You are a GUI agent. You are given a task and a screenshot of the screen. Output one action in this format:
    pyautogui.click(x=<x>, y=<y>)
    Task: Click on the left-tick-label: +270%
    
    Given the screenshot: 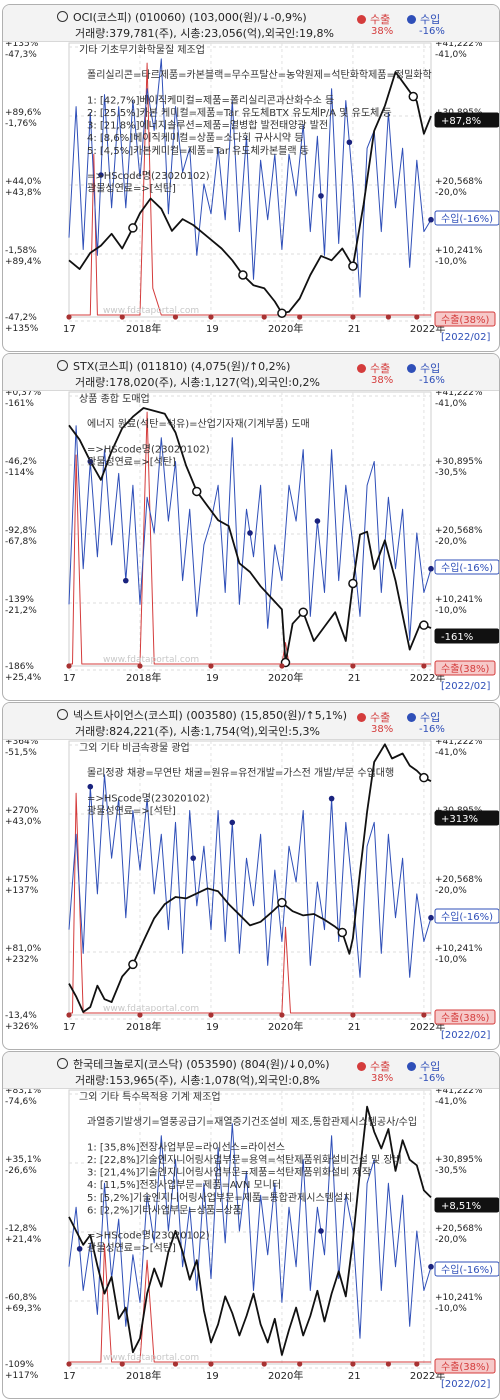 What is the action you would take?
    pyautogui.click(x=22, y=811)
    